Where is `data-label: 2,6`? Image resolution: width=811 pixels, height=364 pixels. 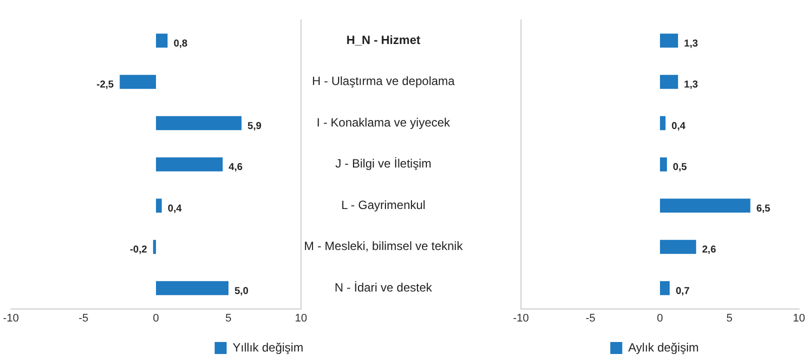
data-label: 2,6 is located at coordinates (709, 250).